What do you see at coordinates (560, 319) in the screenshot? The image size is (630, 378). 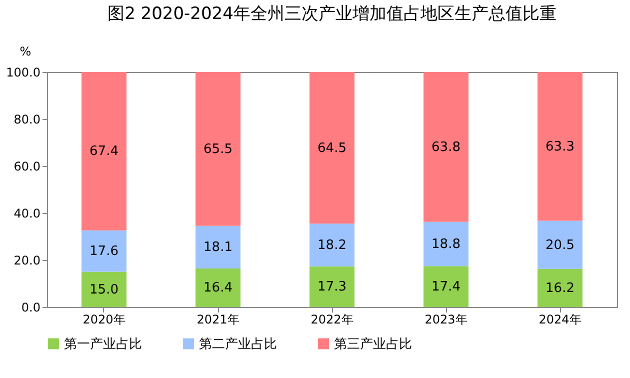 I see `x-tick-label: 2024年` at bounding box center [560, 319].